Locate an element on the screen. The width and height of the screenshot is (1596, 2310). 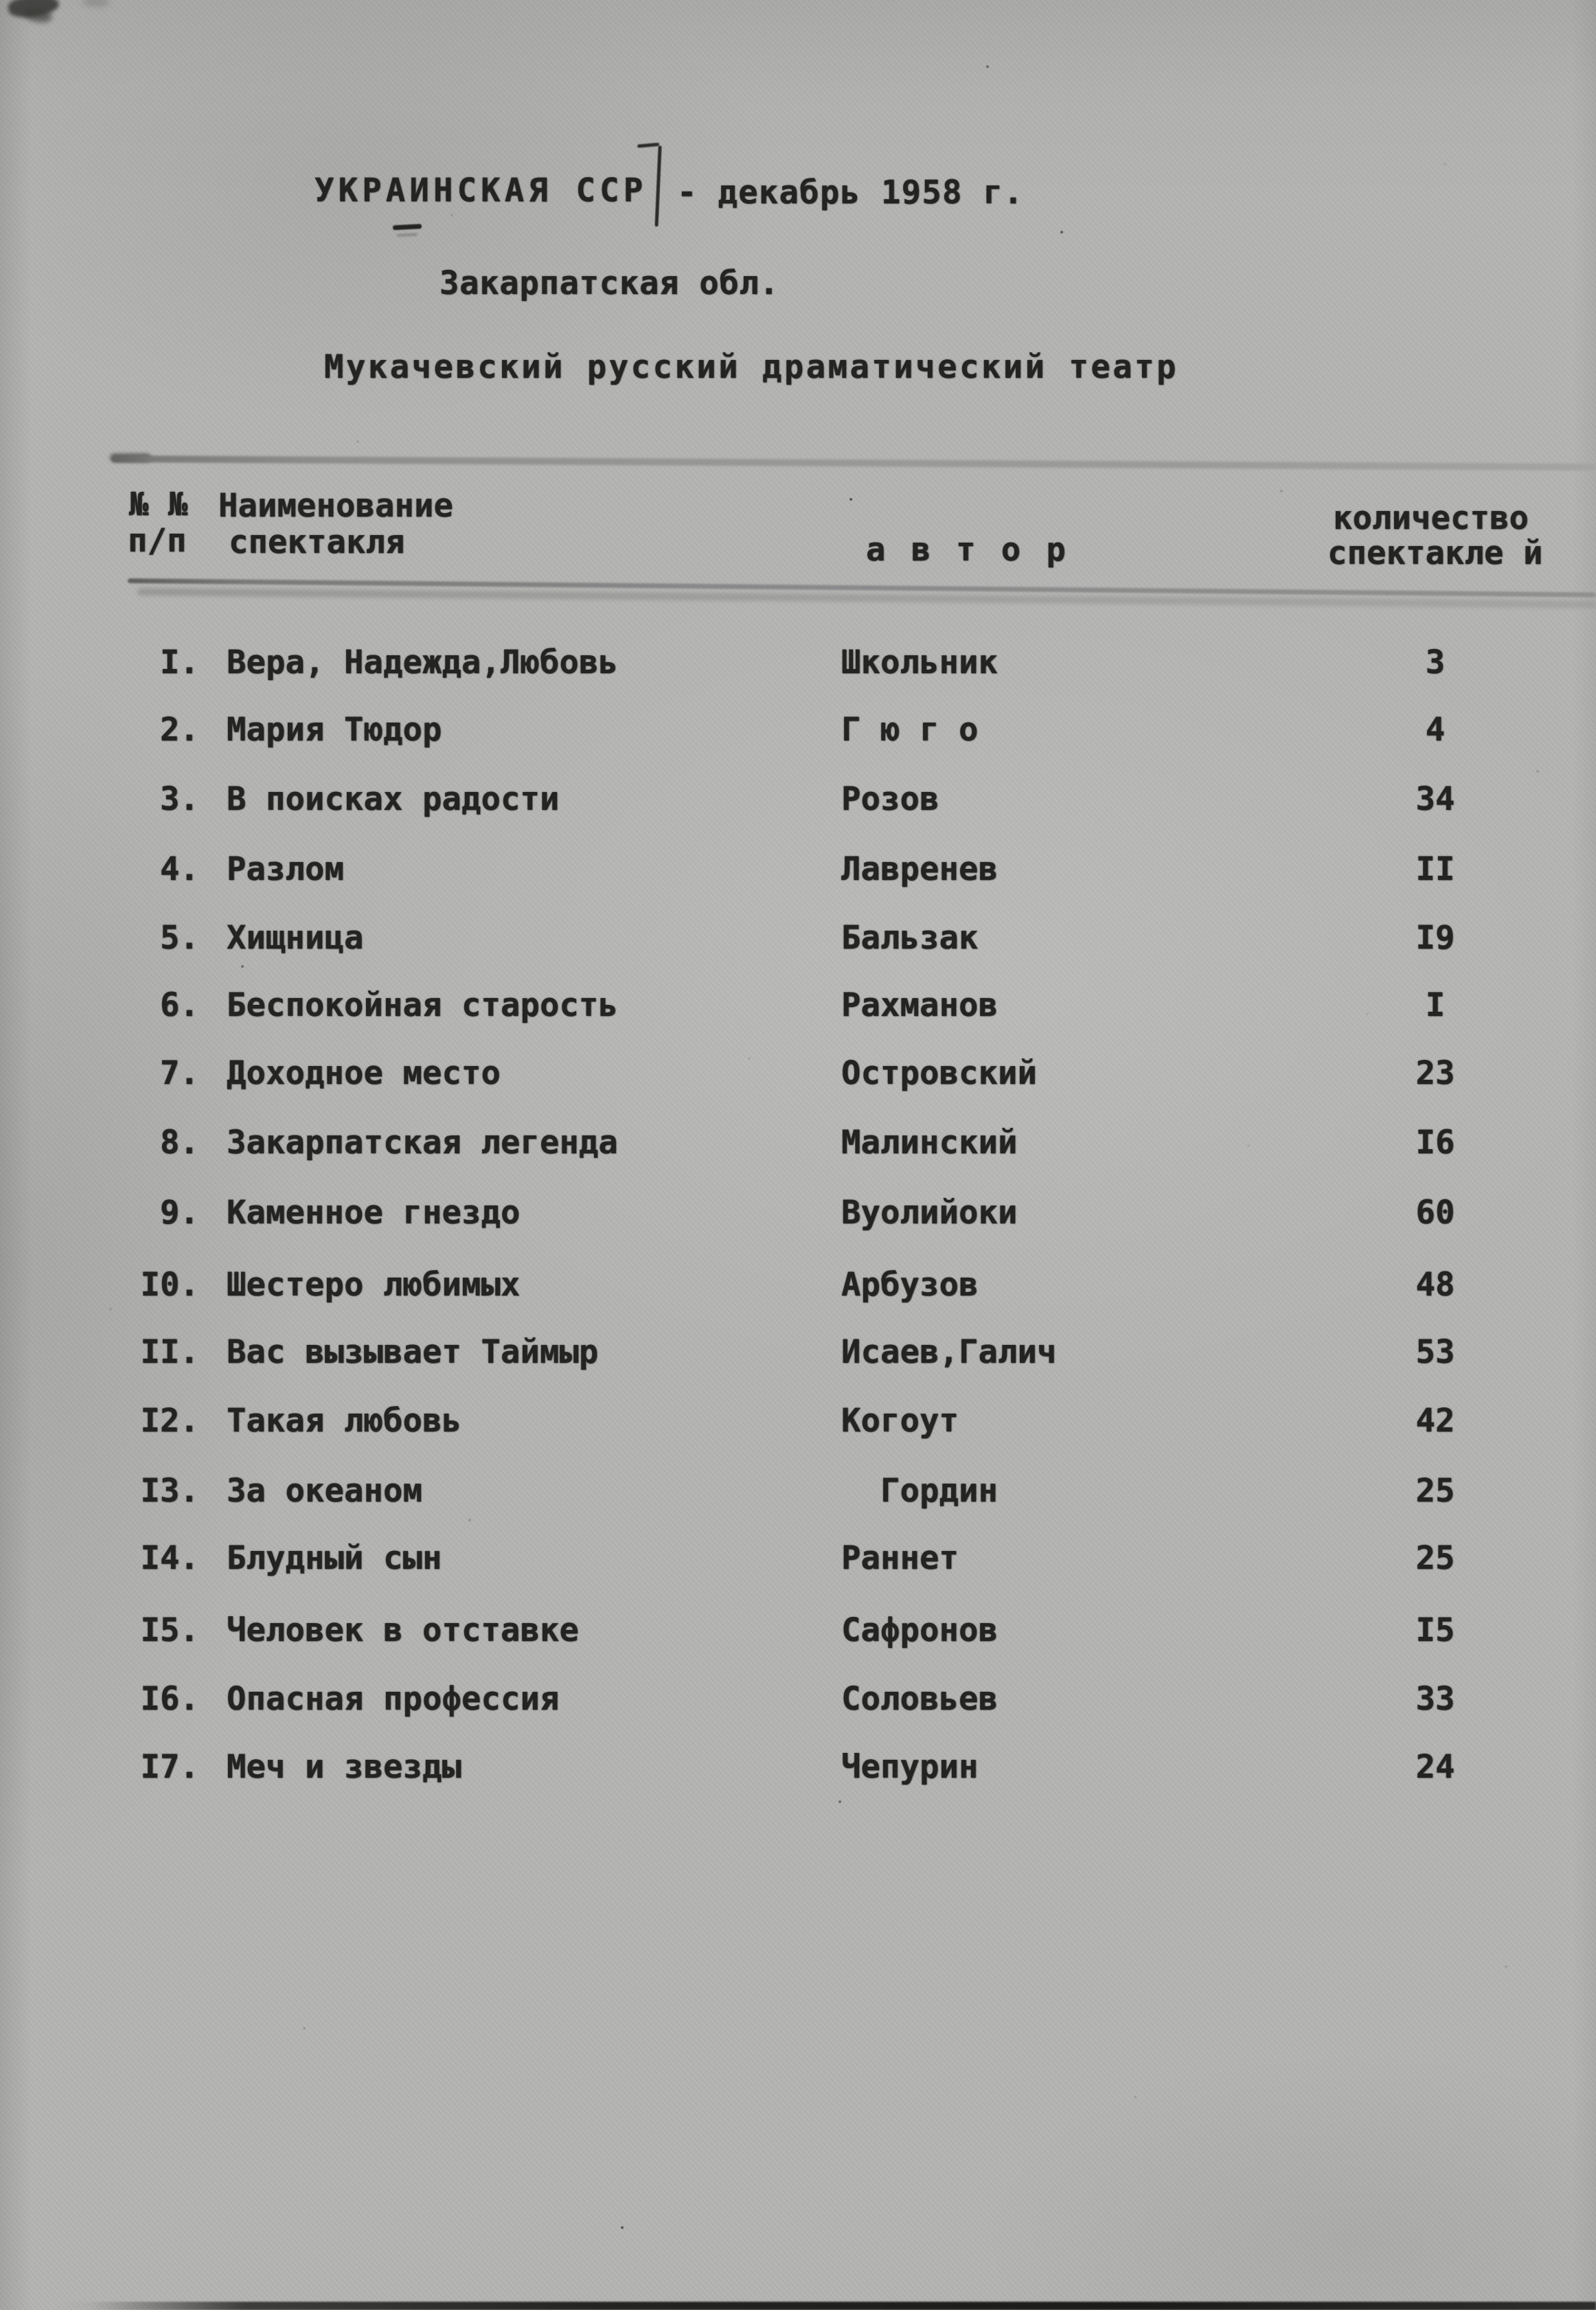
pen-mark-underline-dash-echo is located at coordinates (407, 235).